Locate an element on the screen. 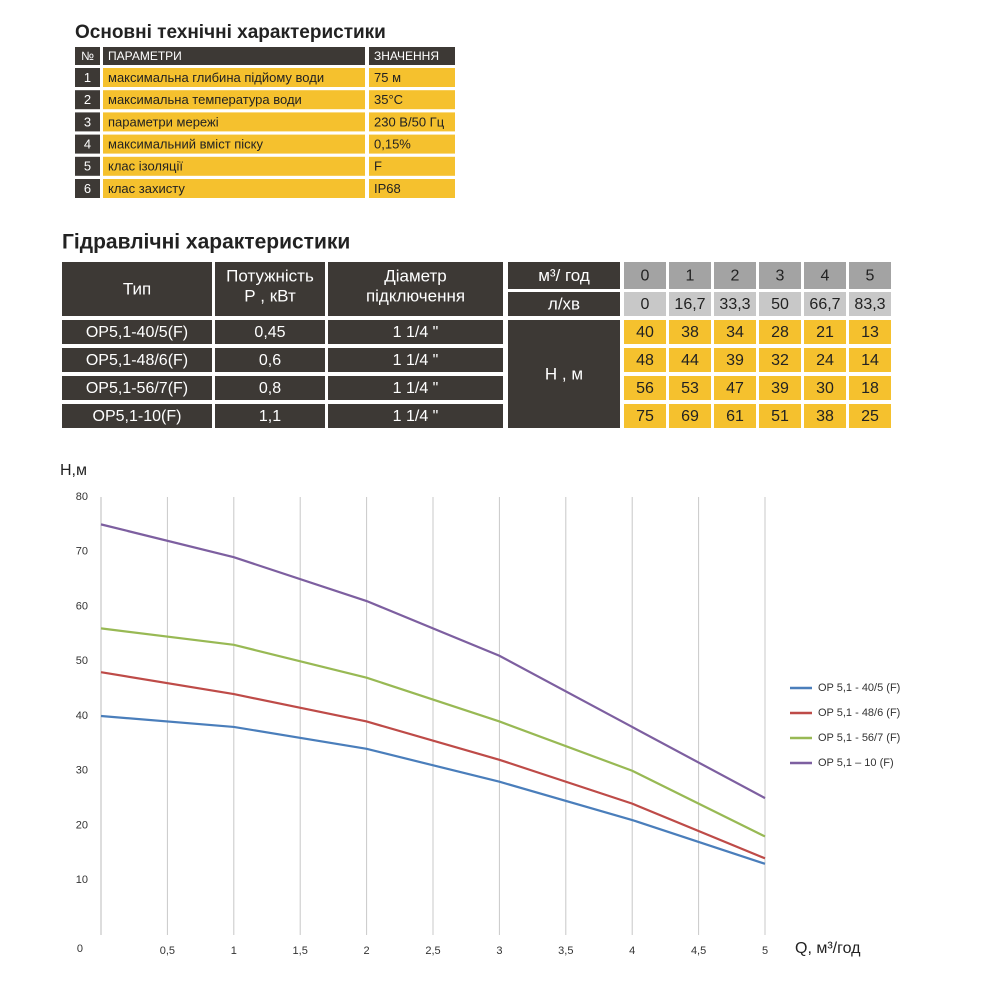 The width and height of the screenshot is (1000, 1000). head-value: 13 is located at coordinates (870, 332).